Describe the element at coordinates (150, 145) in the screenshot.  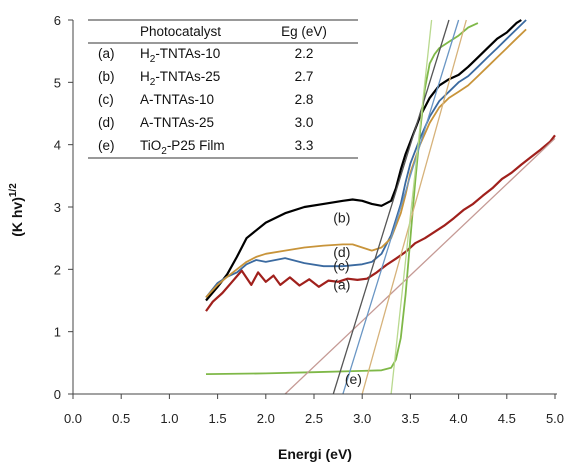
I see `legend-row-name-part: TiO` at that location.